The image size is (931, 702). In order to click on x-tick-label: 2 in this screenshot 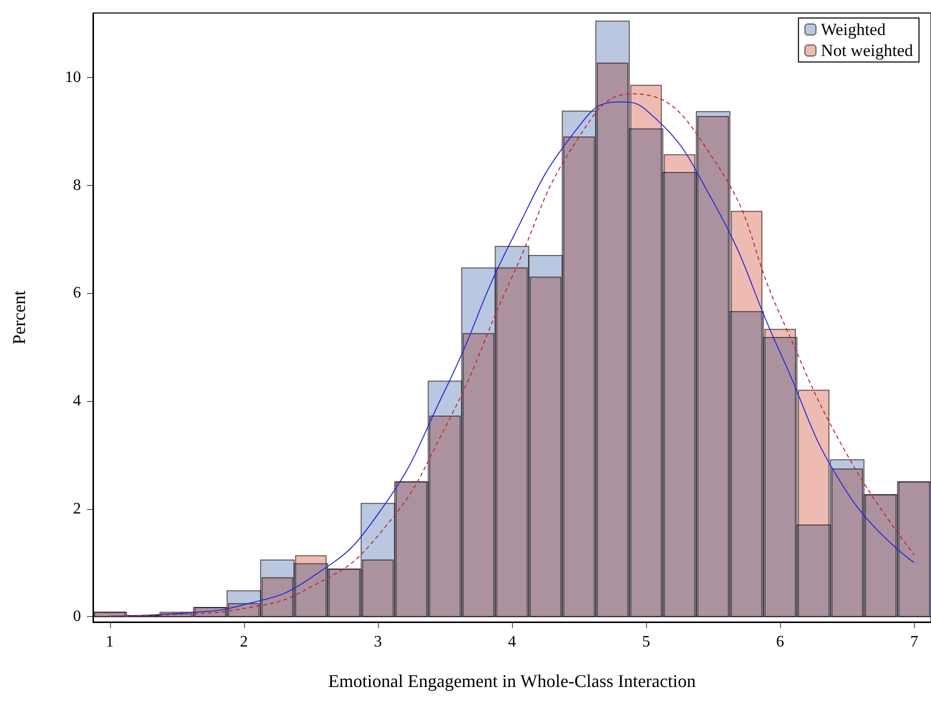, I will do `click(244, 642)`.